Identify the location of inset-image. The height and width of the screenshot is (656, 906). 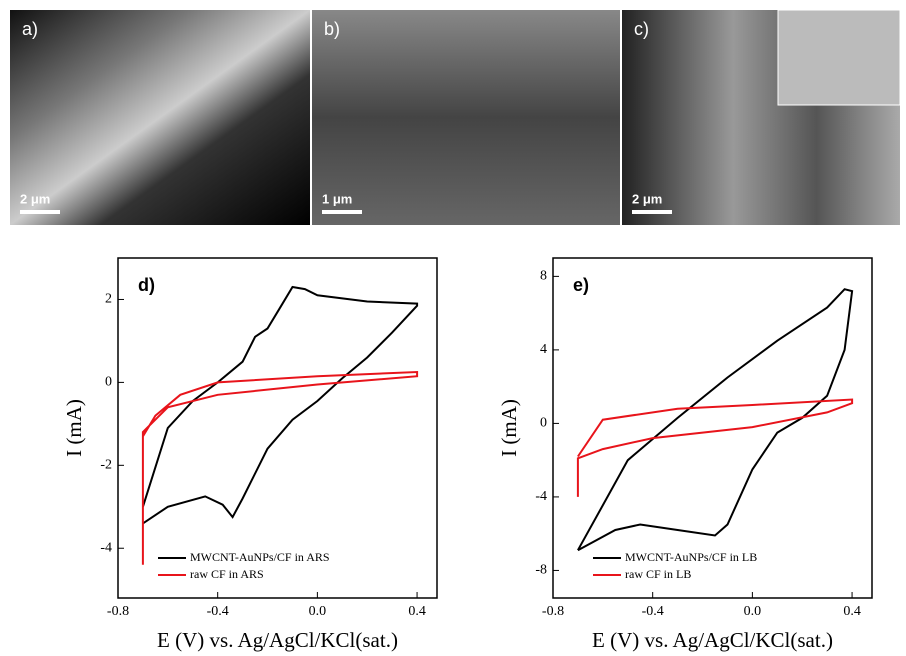
(839, 57).